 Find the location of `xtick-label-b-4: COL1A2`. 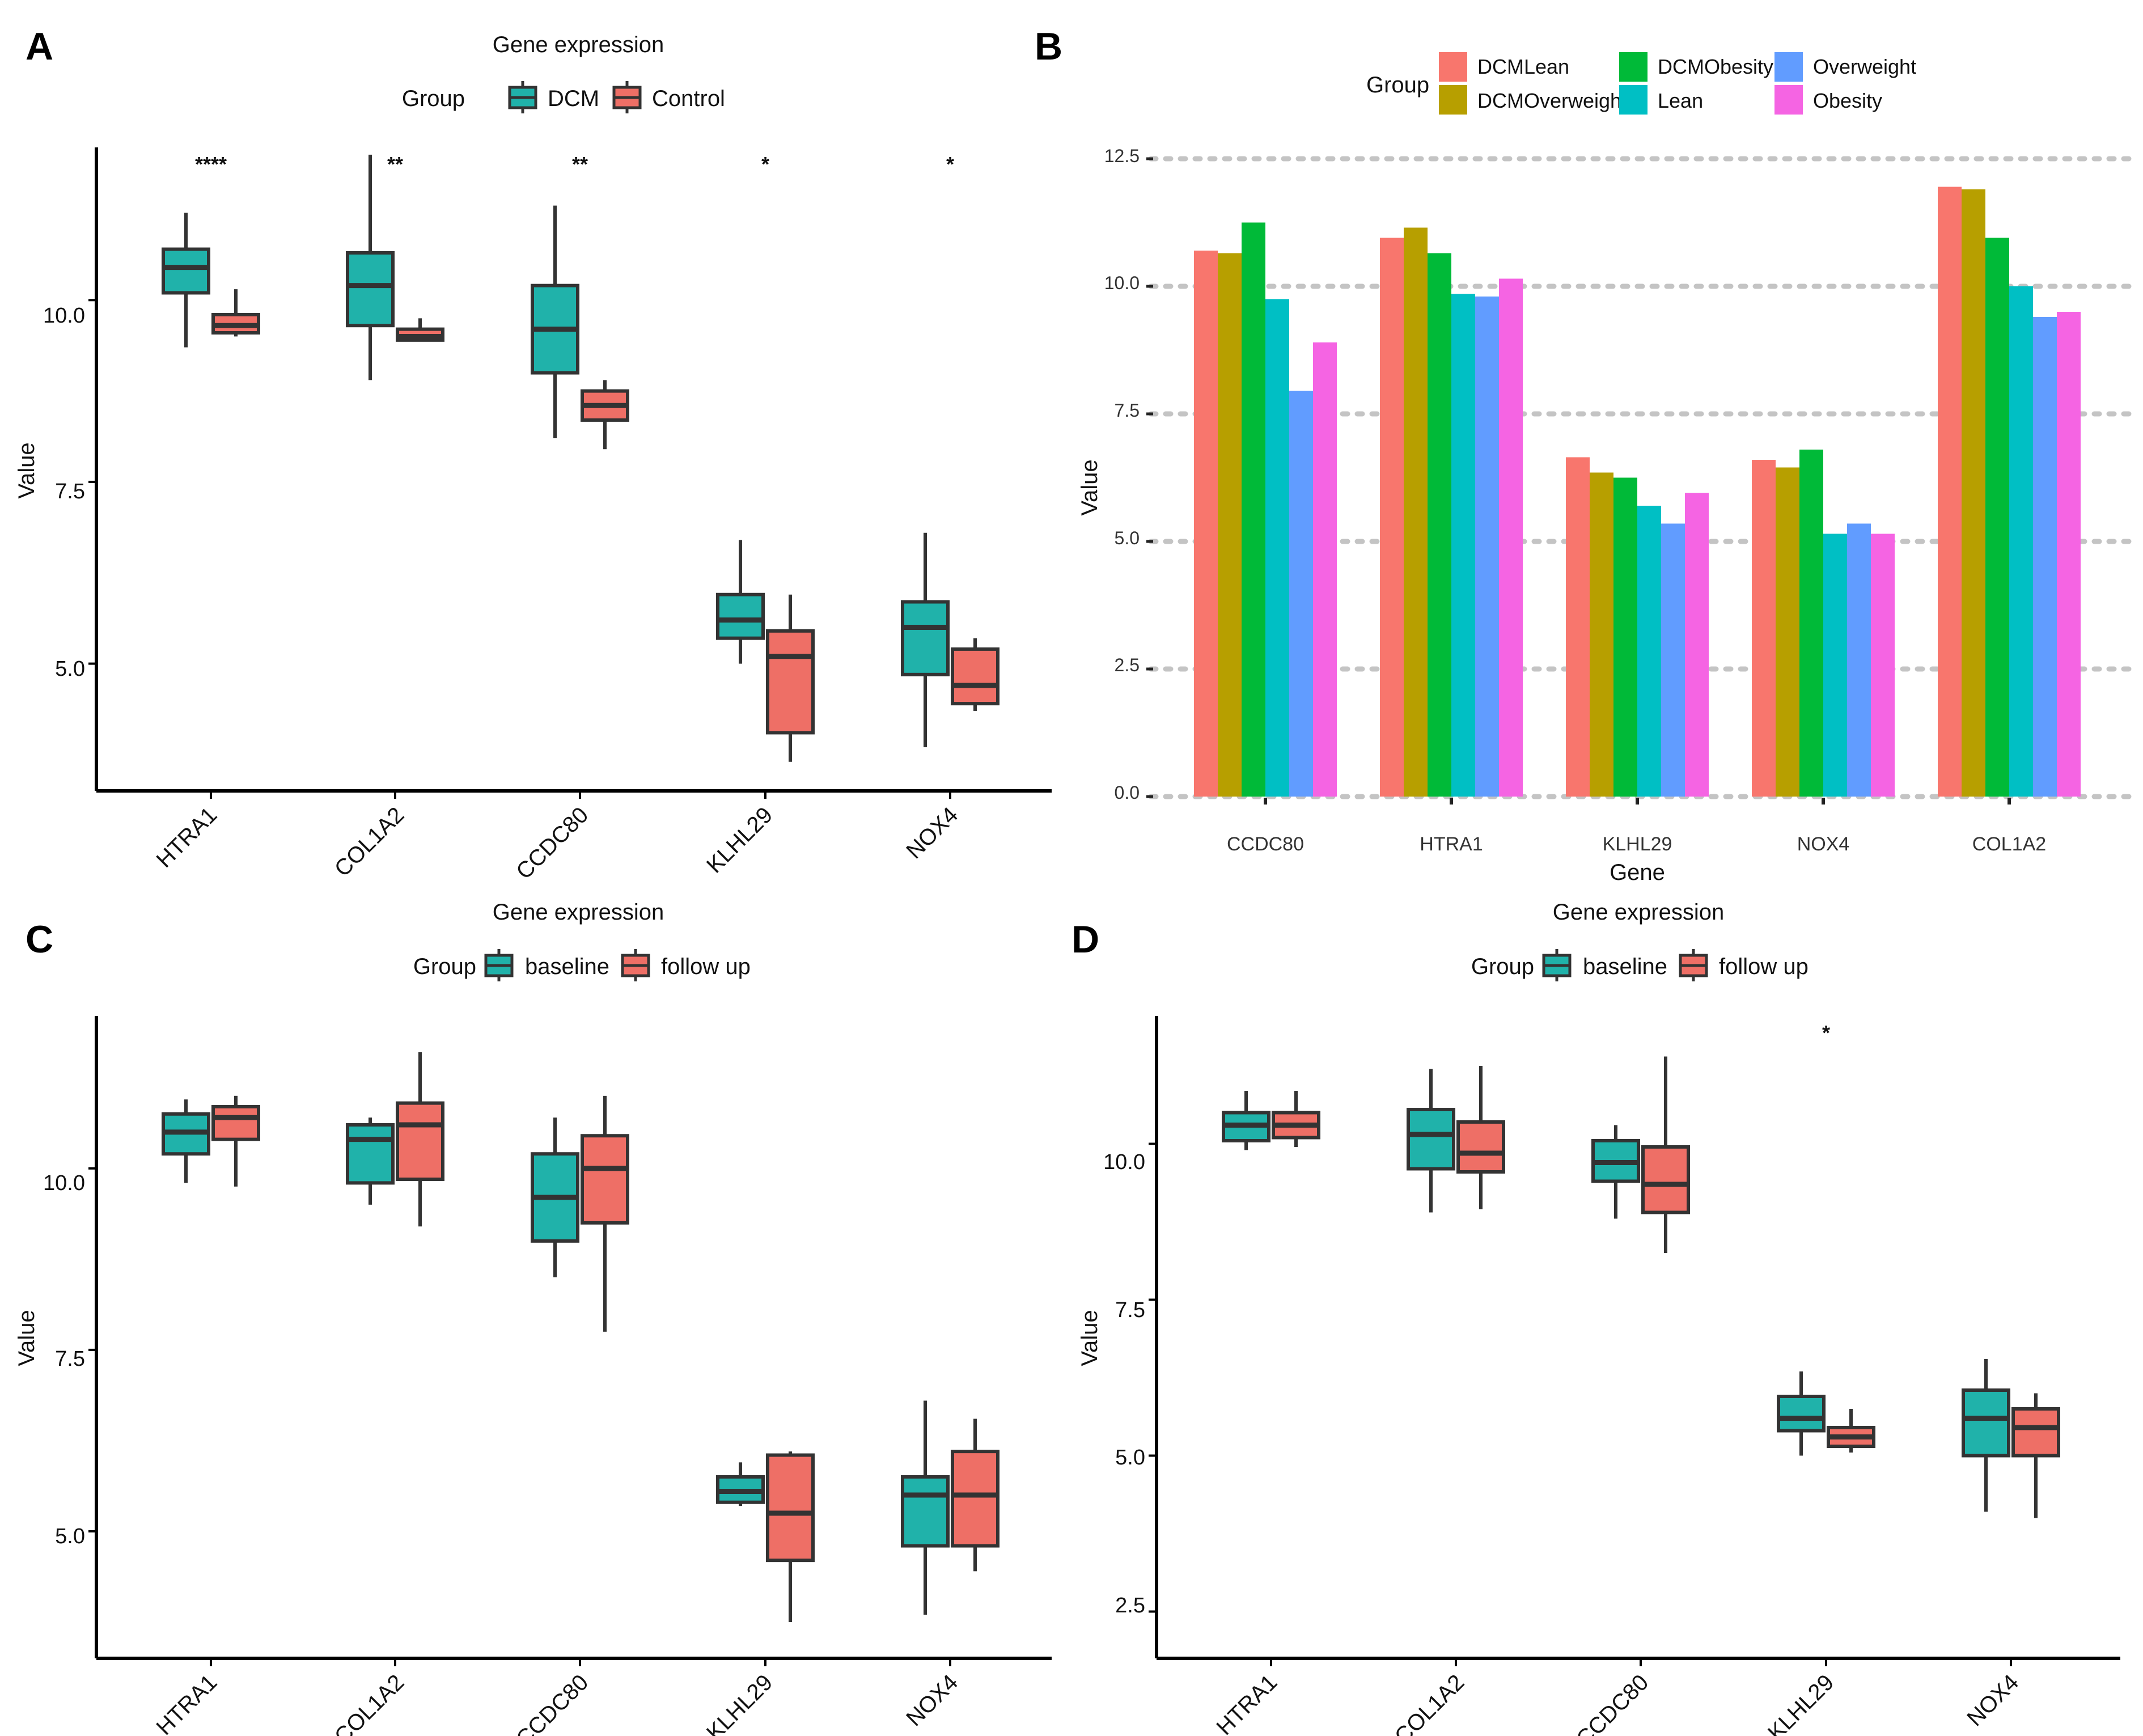

xtick-label-b-4: COL1A2 is located at coordinates (2009, 844).